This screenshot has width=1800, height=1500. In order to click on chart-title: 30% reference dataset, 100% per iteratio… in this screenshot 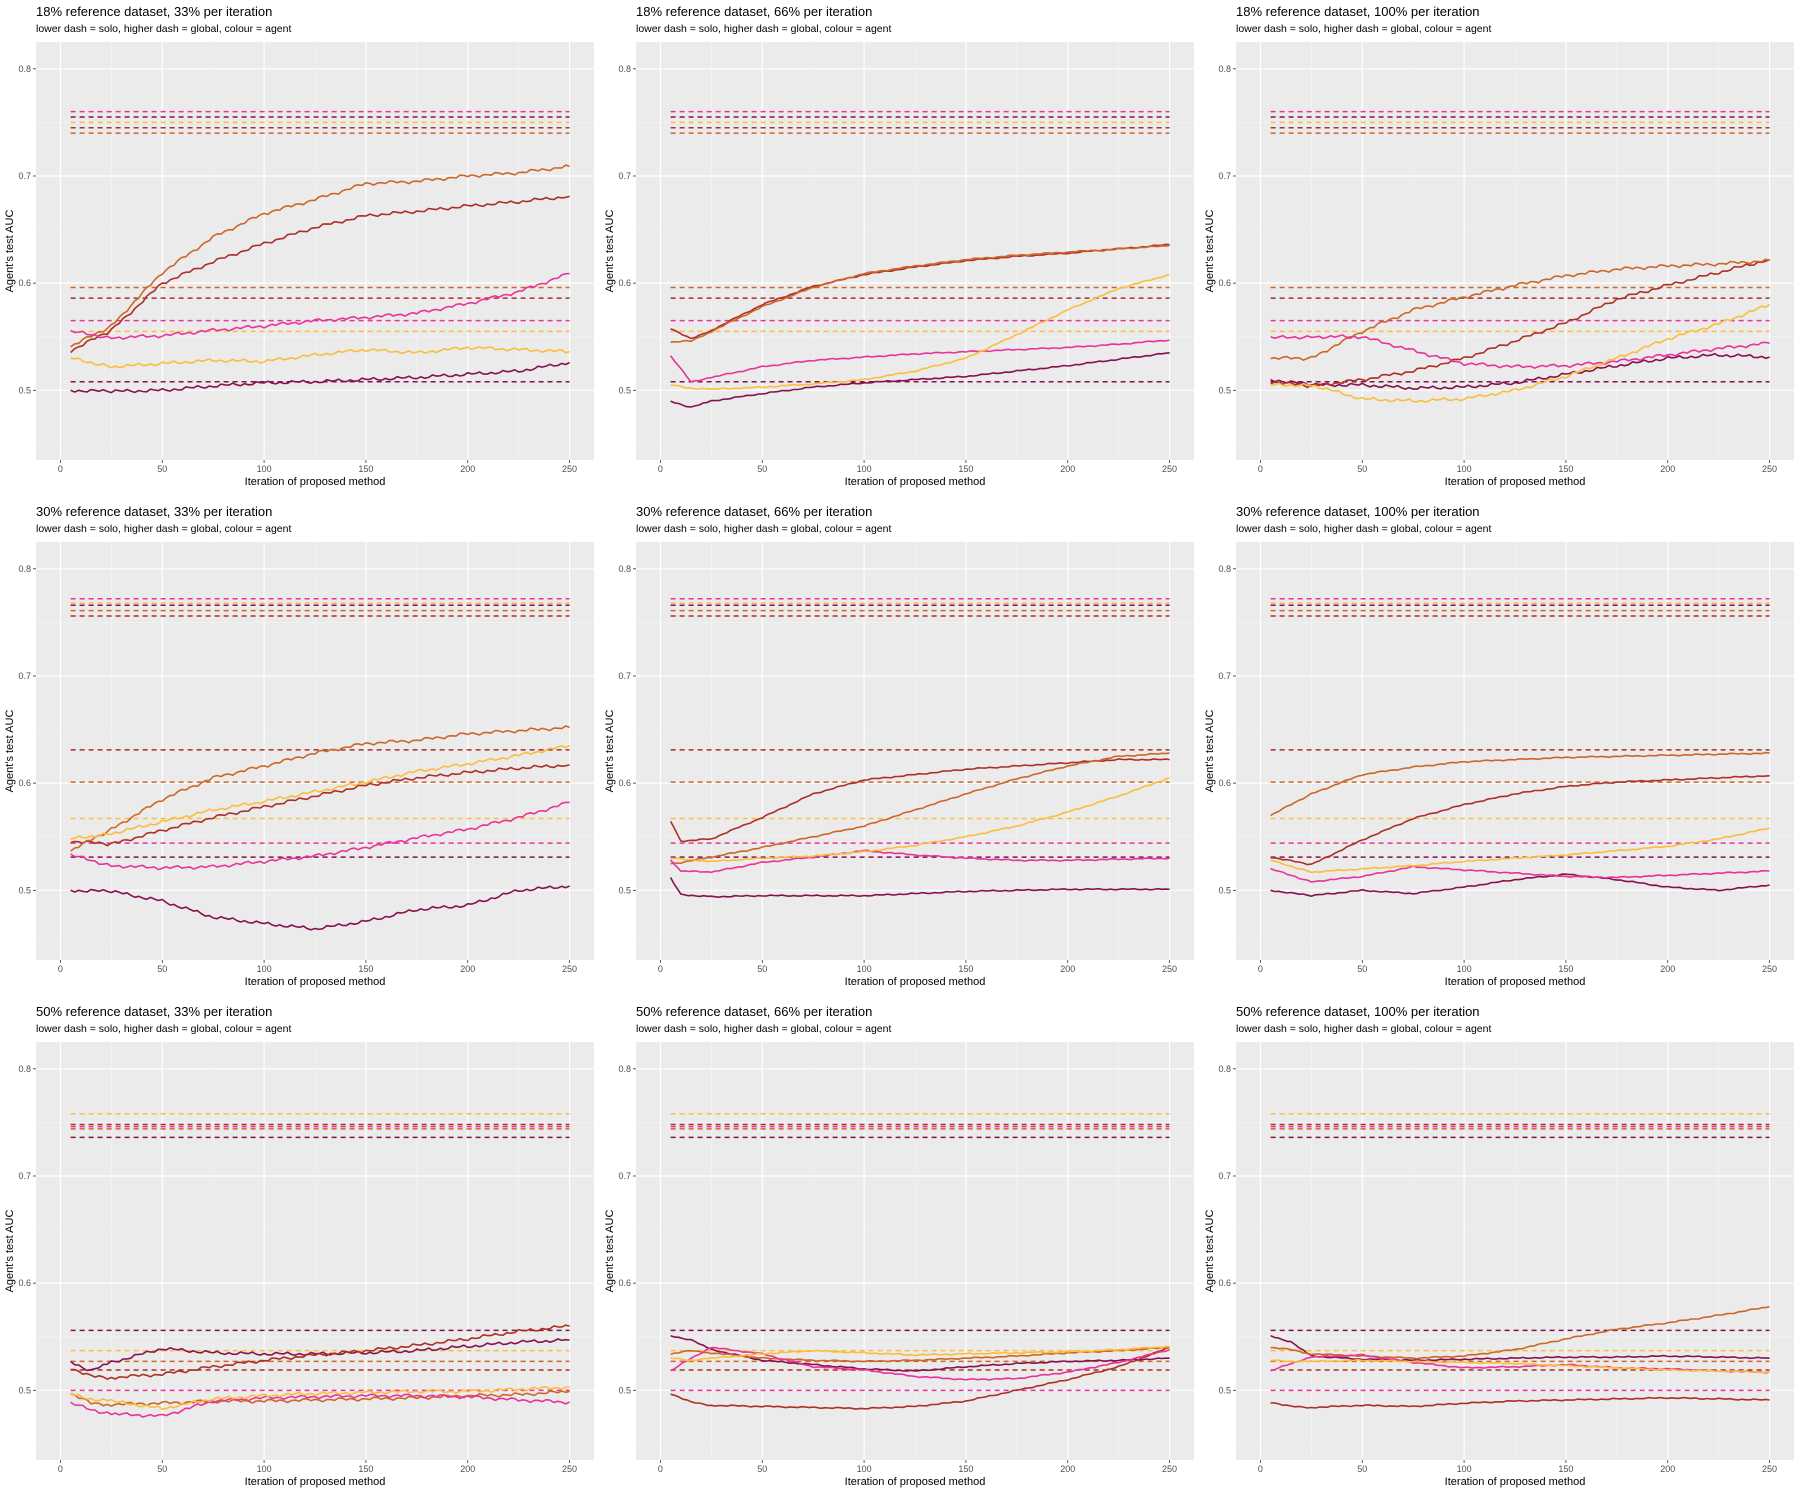, I will do `click(1358, 511)`.